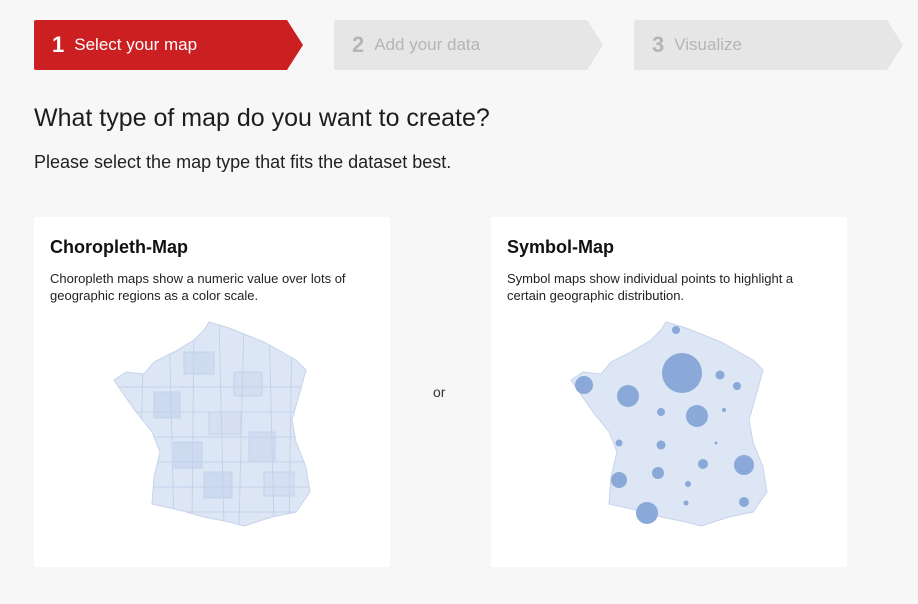 The height and width of the screenshot is (604, 918). I want to click on step-select-map: 1 Select your map, so click(168, 45).